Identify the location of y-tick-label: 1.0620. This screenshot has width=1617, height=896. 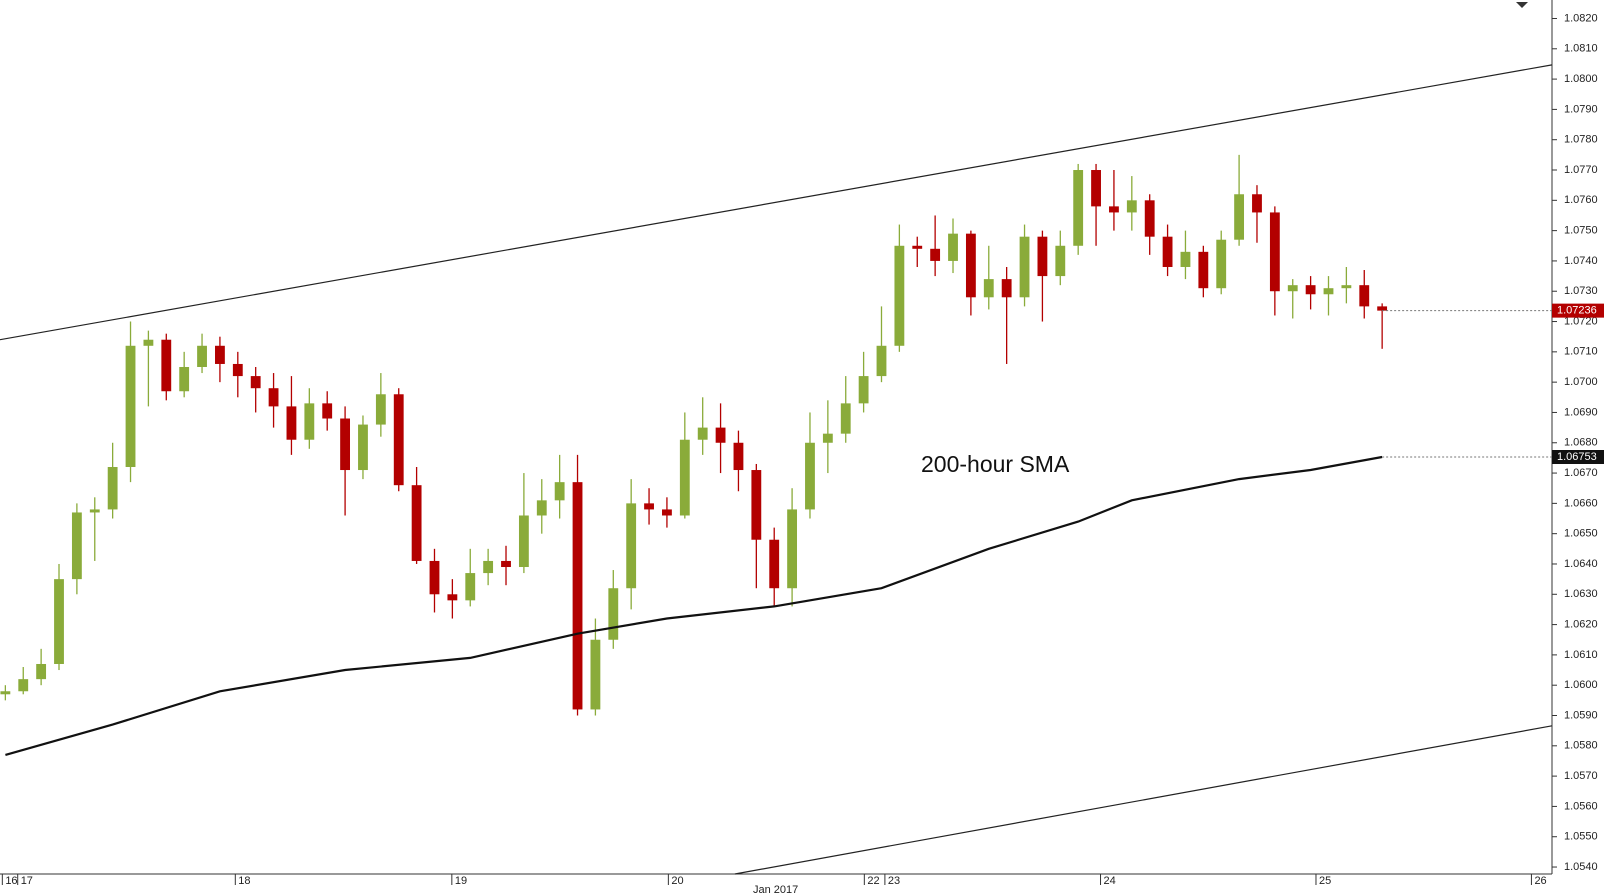
(1581, 624).